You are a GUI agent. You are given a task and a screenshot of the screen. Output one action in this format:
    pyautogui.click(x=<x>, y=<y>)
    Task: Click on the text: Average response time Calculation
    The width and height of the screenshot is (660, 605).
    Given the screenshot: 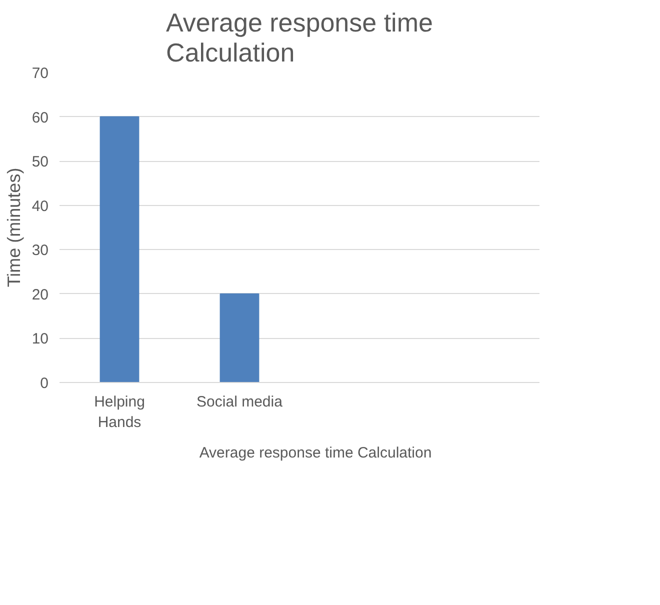 What is the action you would take?
    pyautogui.click(x=315, y=453)
    